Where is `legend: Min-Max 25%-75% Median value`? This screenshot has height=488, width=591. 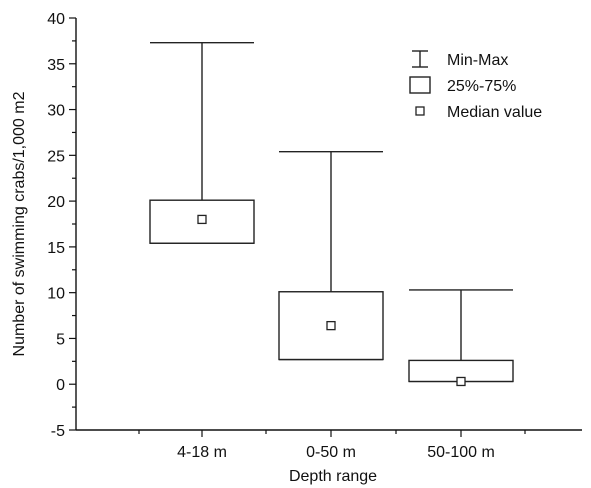 legend: Min-Max 25%-75% Median value is located at coordinates (475, 85).